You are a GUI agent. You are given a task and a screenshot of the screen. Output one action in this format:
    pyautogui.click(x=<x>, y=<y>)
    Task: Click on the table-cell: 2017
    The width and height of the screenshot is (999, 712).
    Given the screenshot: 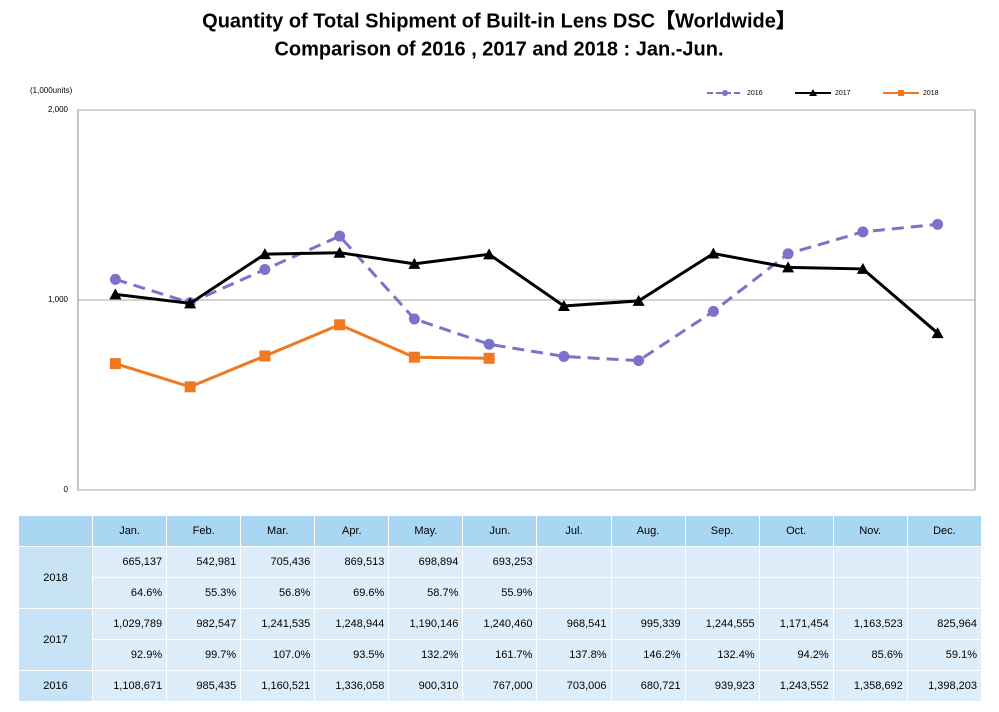 What is the action you would take?
    pyautogui.click(x=56, y=639)
    